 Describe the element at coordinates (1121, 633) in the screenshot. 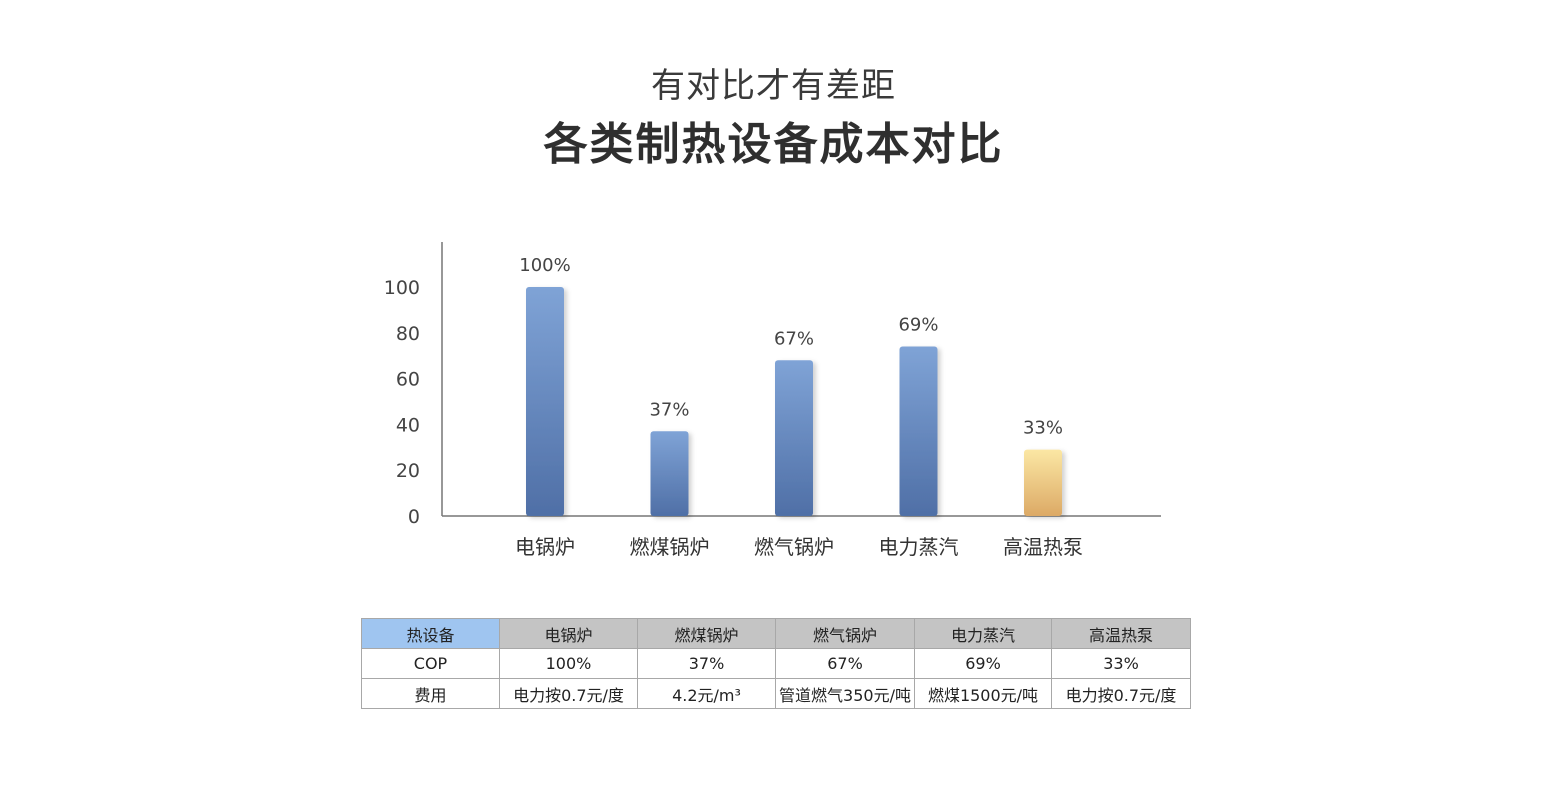

I see `table-header-cell: 高温热泵` at that location.